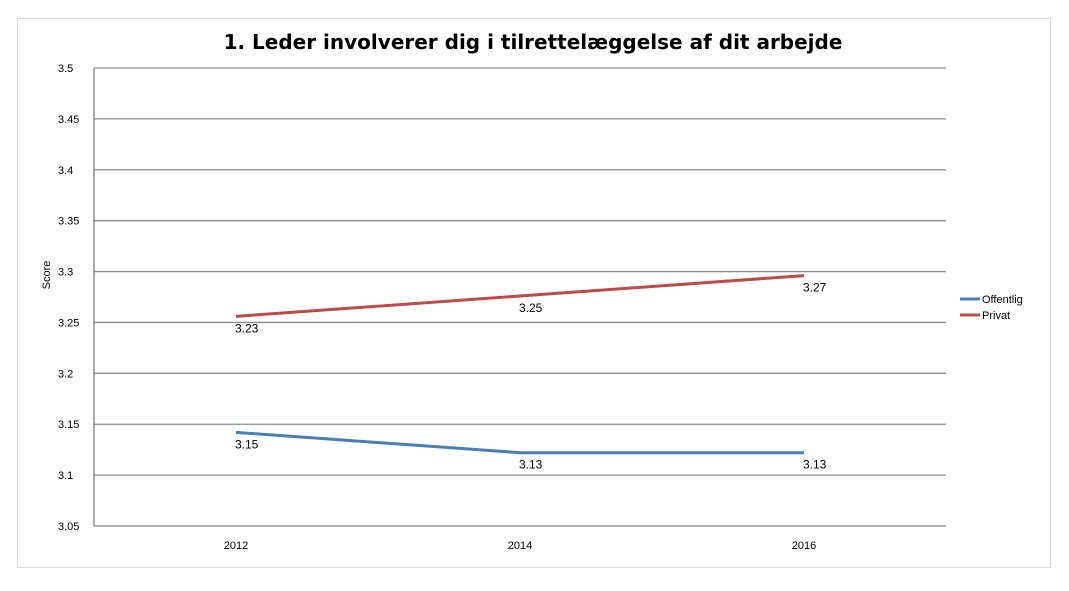 This screenshot has height=591, width=1069. What do you see at coordinates (65, 476) in the screenshot?
I see `y-tick-label: 3.1` at bounding box center [65, 476].